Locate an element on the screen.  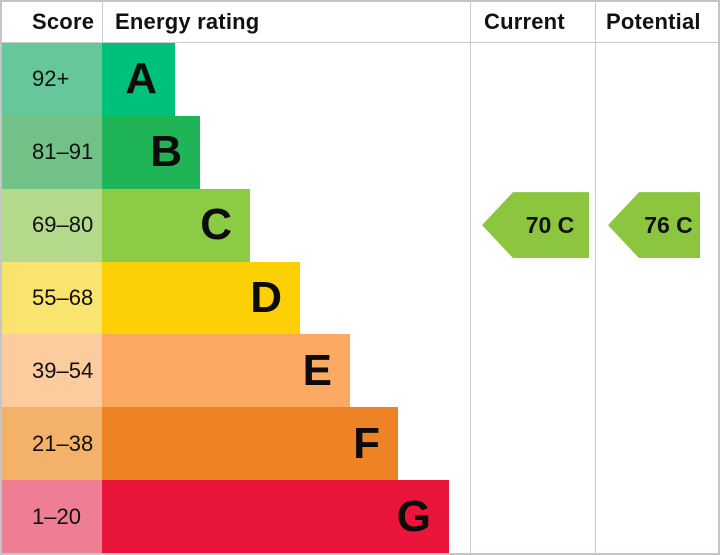
band-row: 69–80 C 70 C 76 C is located at coordinates (360, 225).